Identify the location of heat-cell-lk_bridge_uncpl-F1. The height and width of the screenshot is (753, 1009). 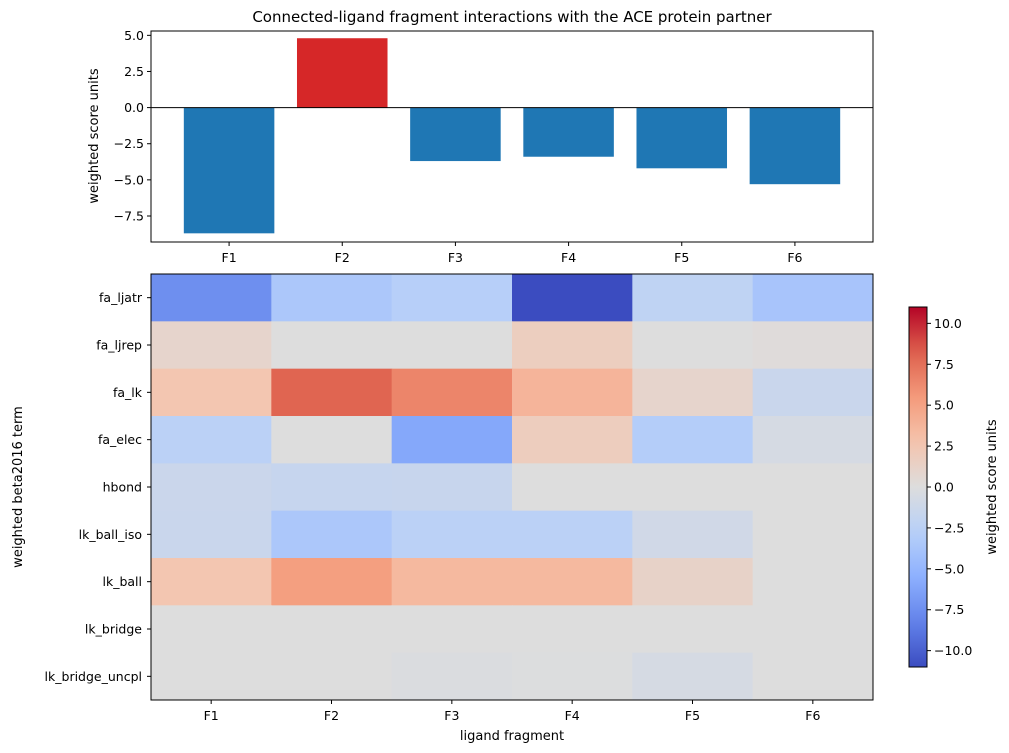
(211, 676).